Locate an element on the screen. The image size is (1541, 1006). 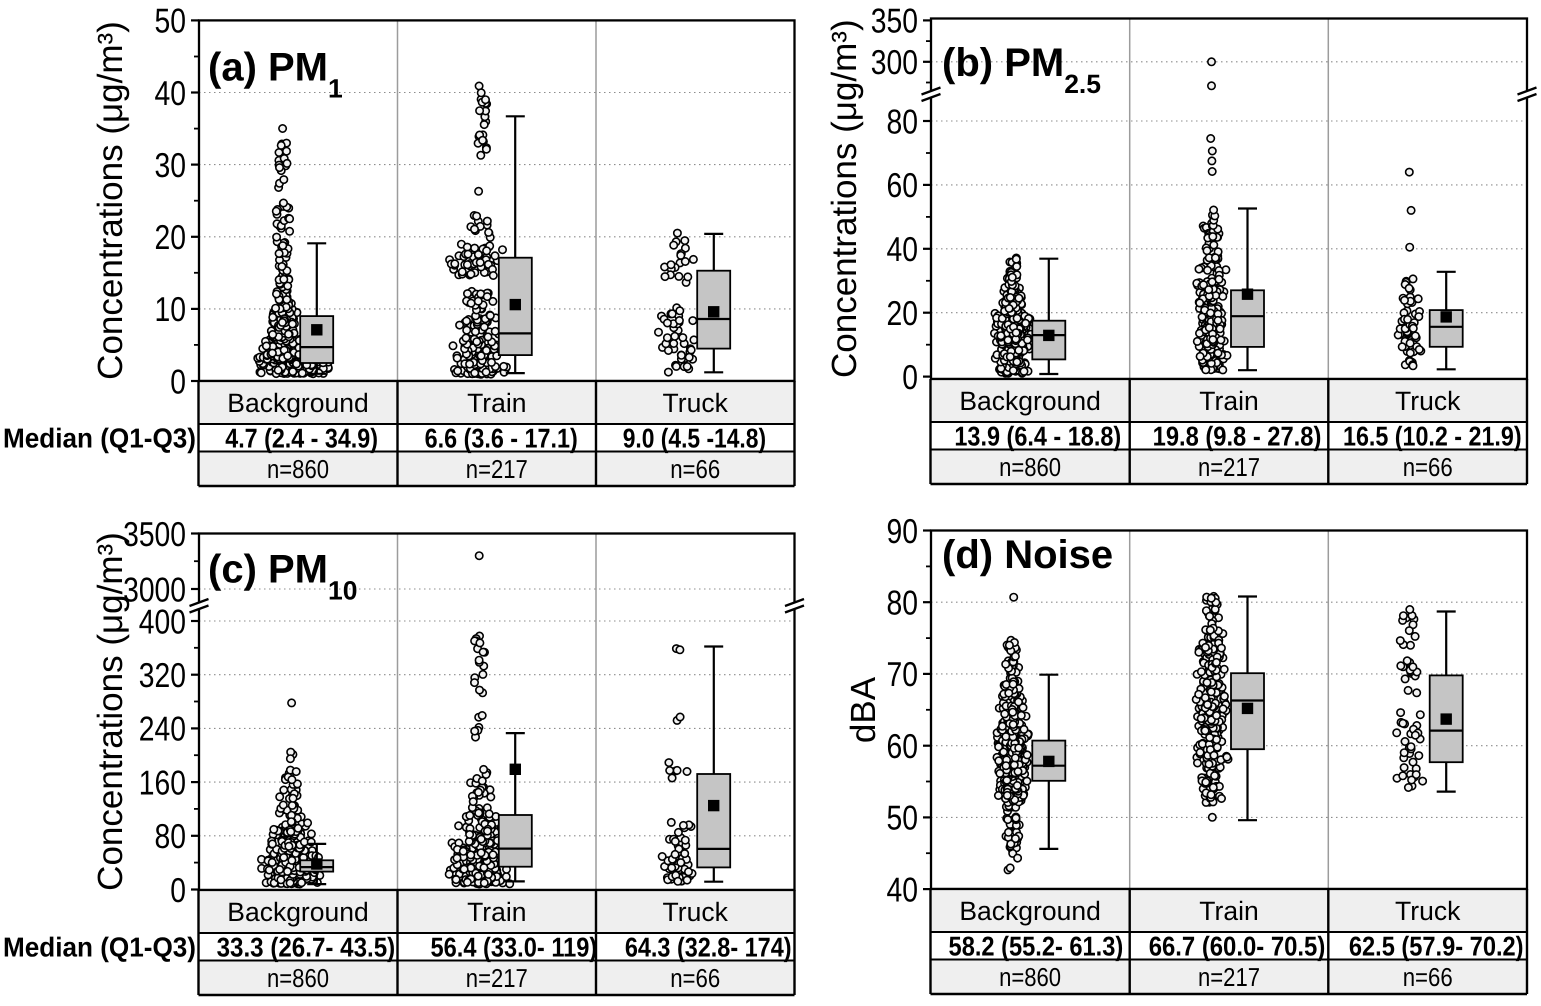
svg-text: 240 is located at coordinates (162, 730).